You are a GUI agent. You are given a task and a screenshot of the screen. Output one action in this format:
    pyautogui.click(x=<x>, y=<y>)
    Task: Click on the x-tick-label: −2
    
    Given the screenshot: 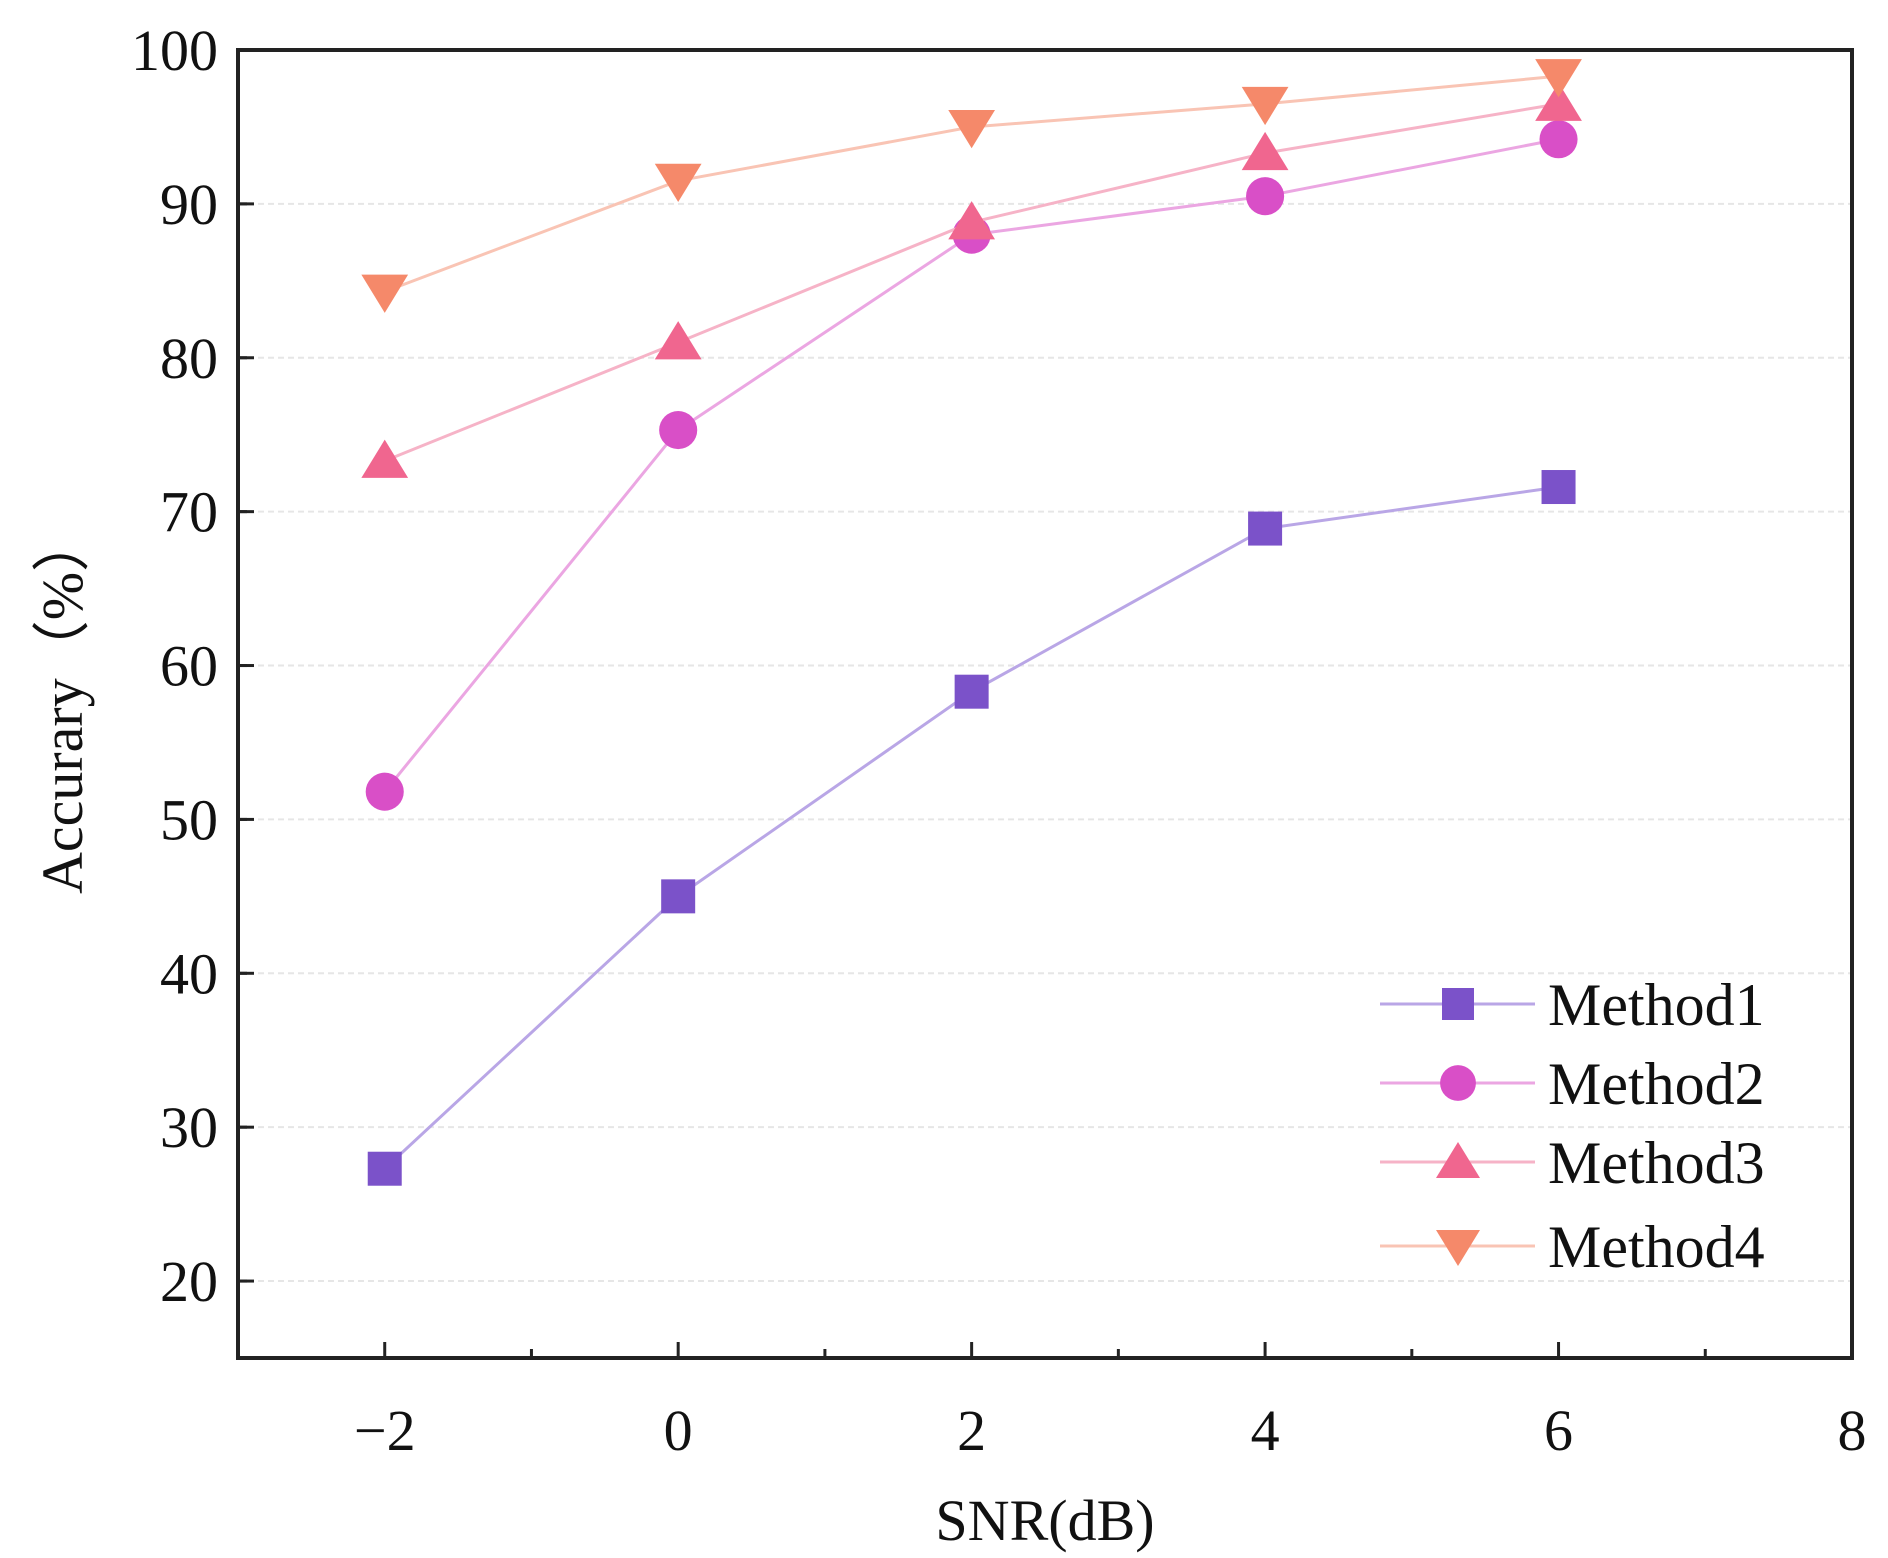 What is the action you would take?
    pyautogui.click(x=385, y=1430)
    